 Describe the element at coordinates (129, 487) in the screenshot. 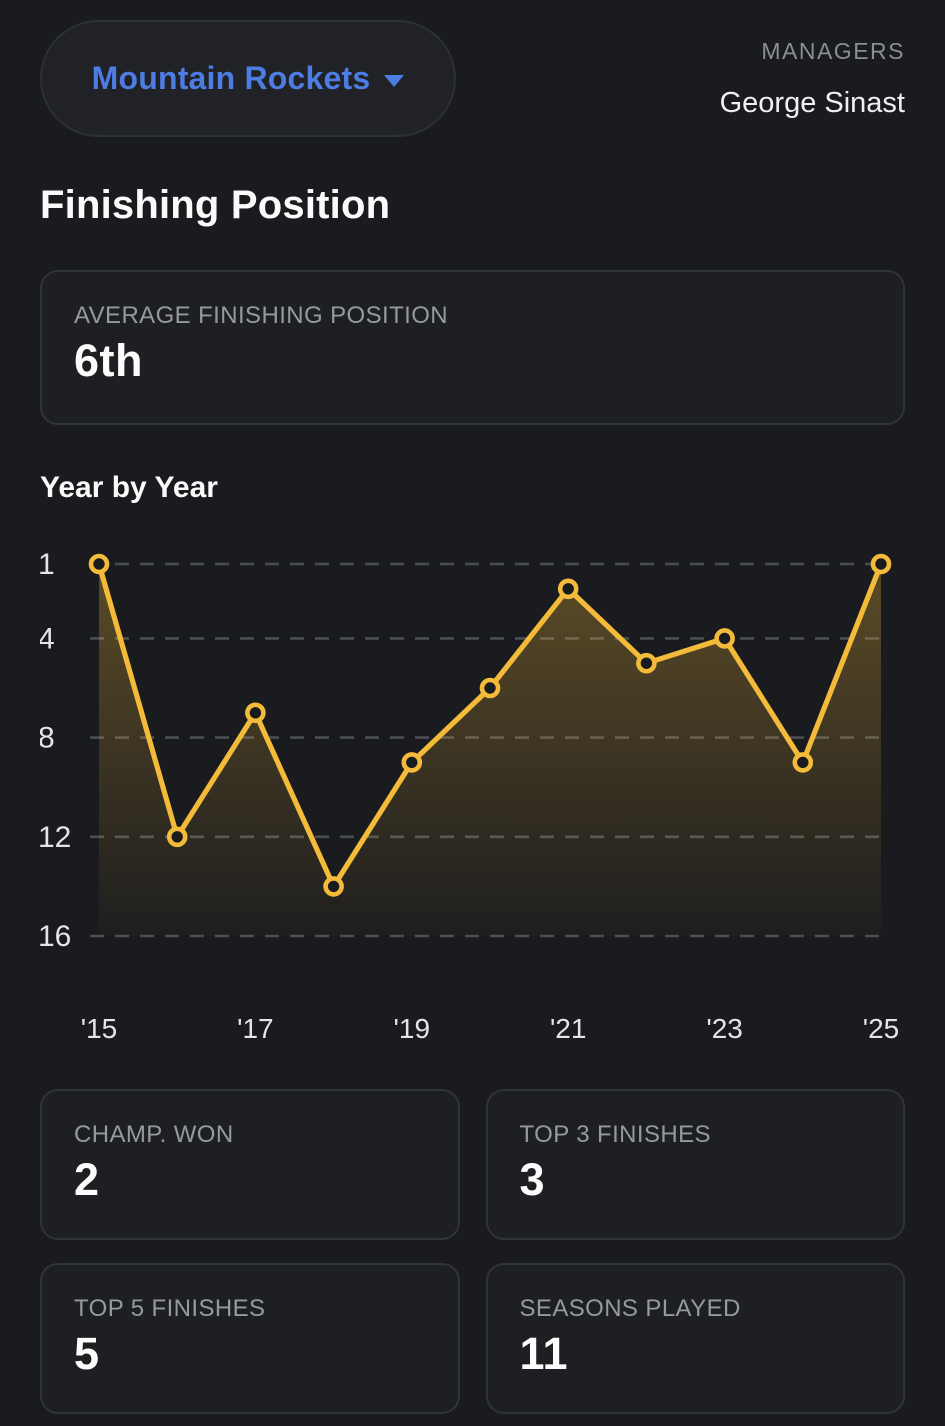

I see `chart-title: Year by Year` at that location.